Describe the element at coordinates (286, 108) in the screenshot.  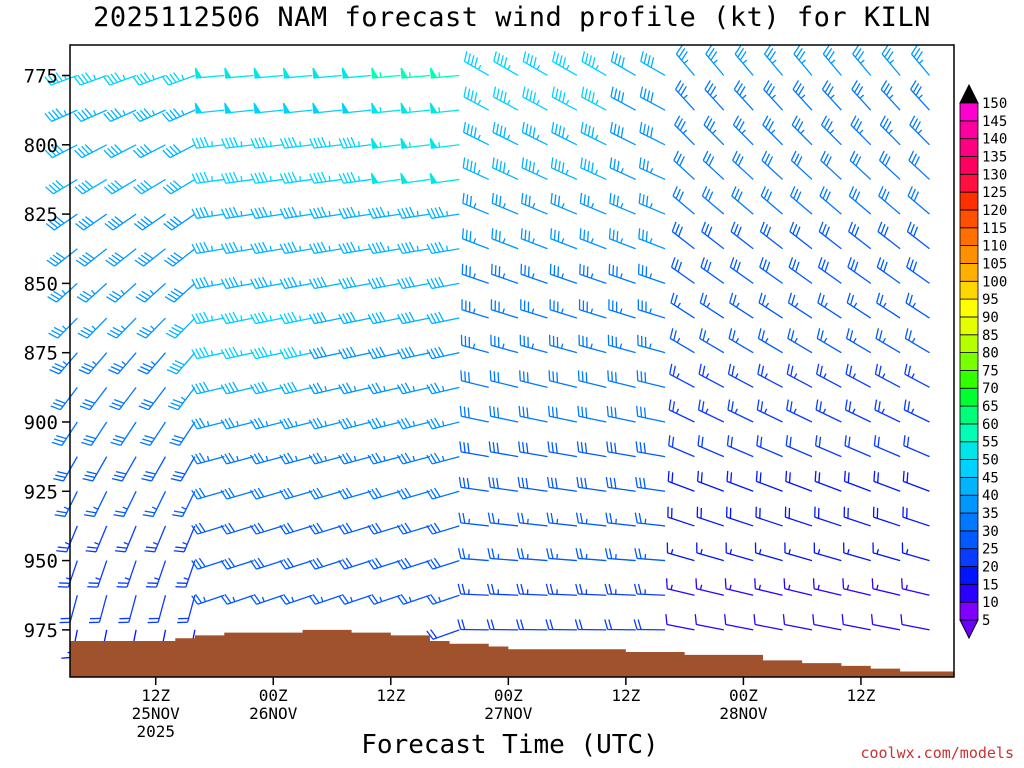
I see `barb-pennant` at that location.